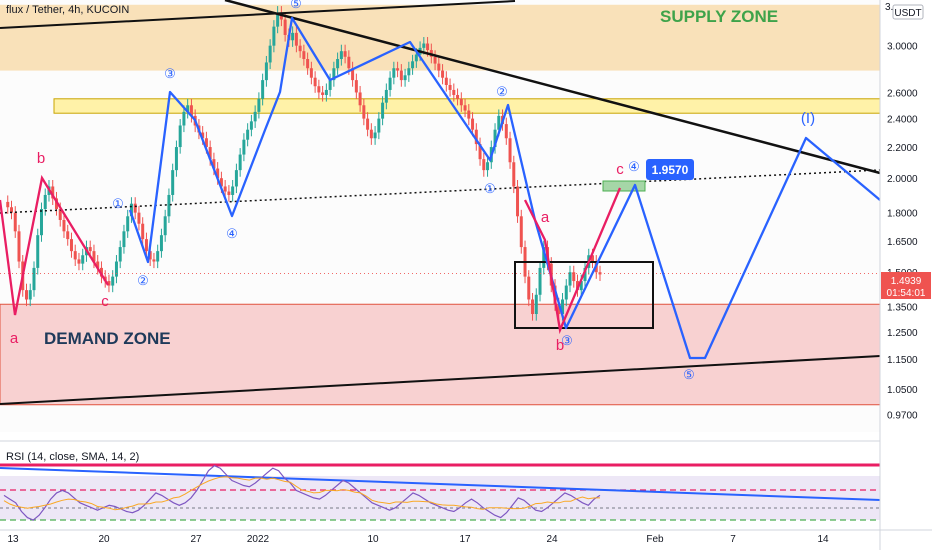 This screenshot has height=550, width=932. What do you see at coordinates (719, 16) in the screenshot?
I see `supply-zone-label: SUPPLY ZONE` at bounding box center [719, 16].